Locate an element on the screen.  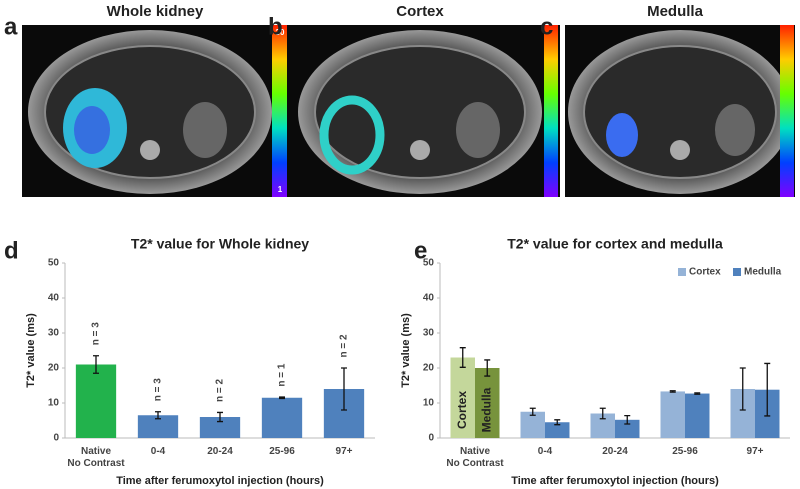
bar-inner-label: Medulla is located at coordinates (486, 409).